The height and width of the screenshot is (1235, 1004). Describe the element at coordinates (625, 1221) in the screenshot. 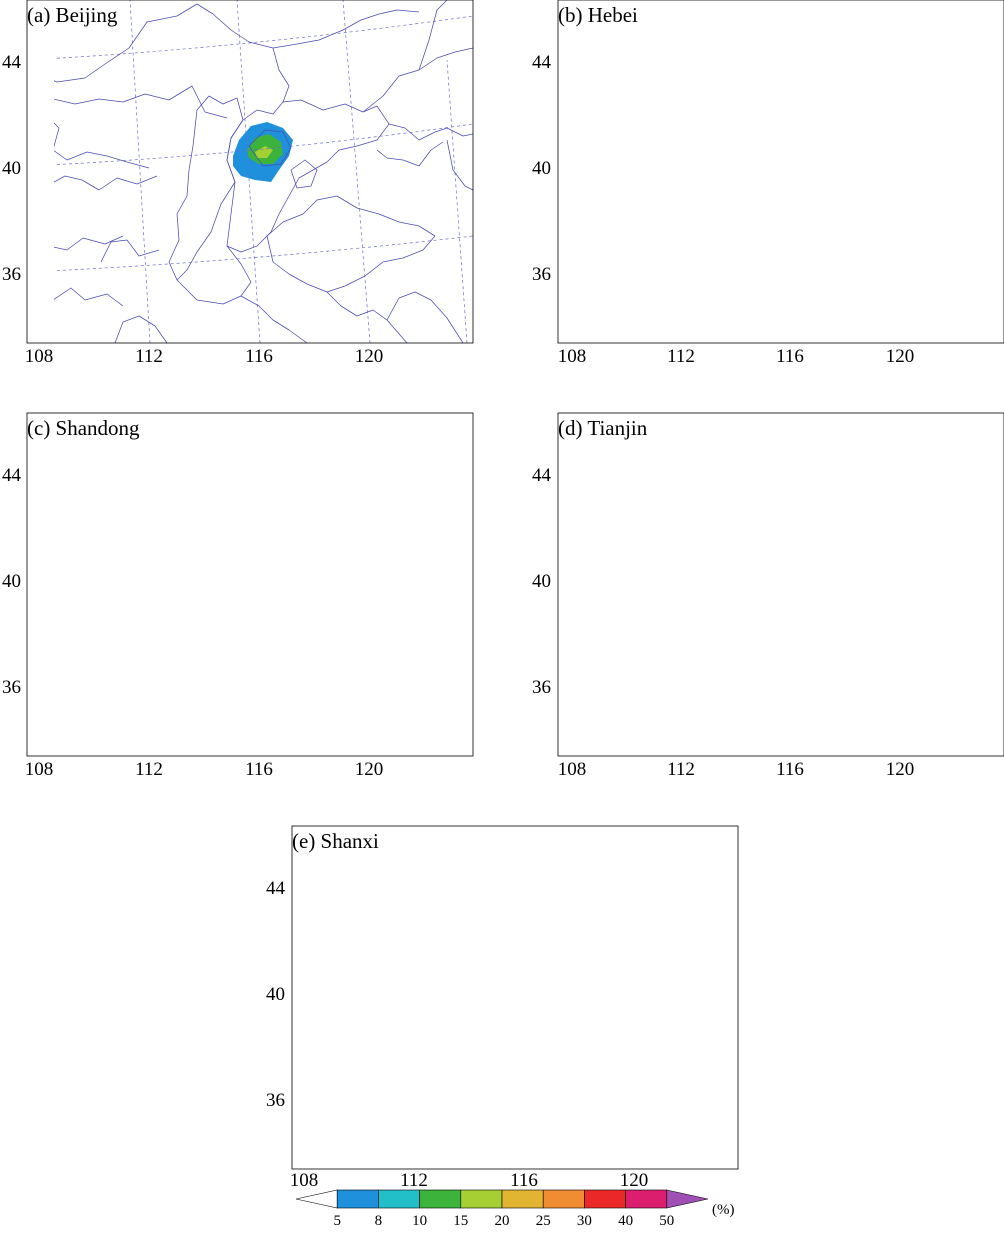

I see `colorbar-tick-label: 40` at that location.